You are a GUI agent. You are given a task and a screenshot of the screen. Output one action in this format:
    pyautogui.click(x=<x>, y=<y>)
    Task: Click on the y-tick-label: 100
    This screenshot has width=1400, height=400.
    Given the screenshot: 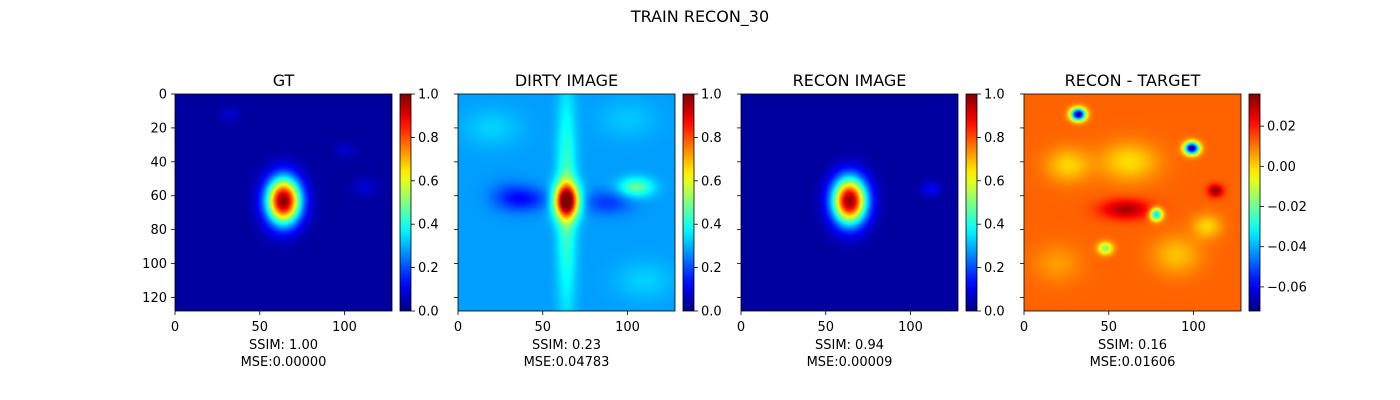 What is the action you would take?
    pyautogui.click(x=154, y=264)
    